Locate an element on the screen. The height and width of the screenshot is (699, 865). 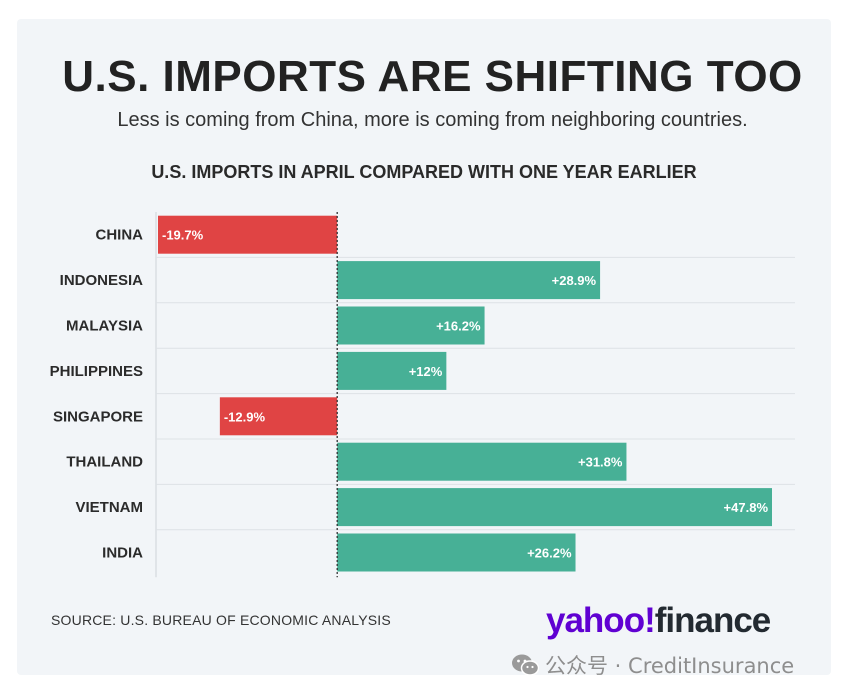
source-note: SOURCE: U.S. BUREAU OF ECONOMIC ANALYSIS is located at coordinates (221, 620).